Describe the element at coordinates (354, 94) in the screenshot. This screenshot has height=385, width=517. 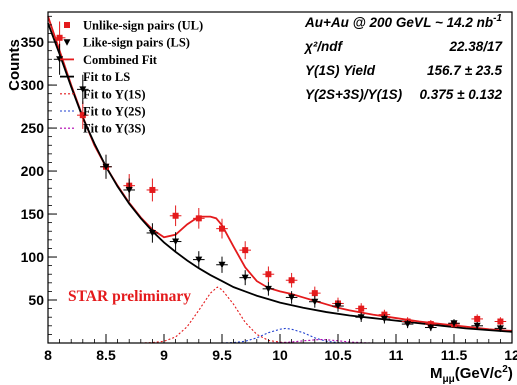
I see `info-label: Υ(2S+3S)/Υ(1S)` at that location.